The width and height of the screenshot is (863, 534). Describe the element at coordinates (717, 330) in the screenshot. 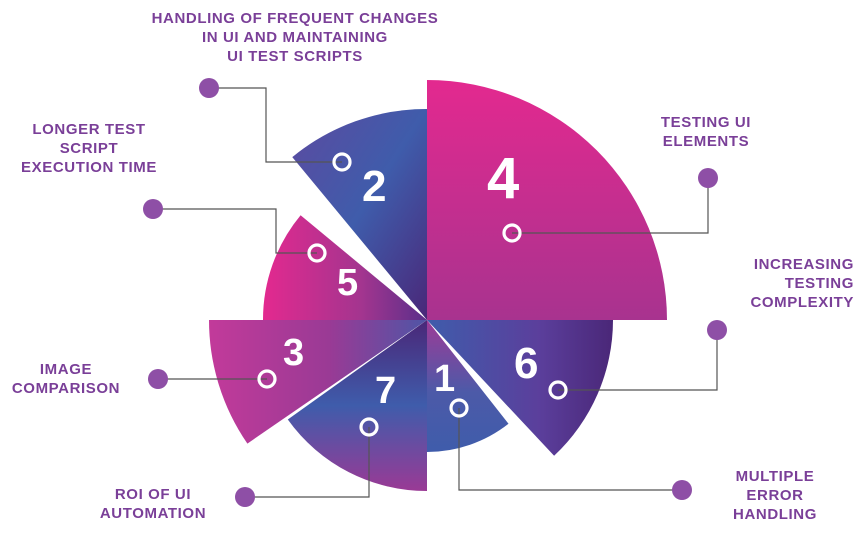

I see `segment-6-dot` at that location.